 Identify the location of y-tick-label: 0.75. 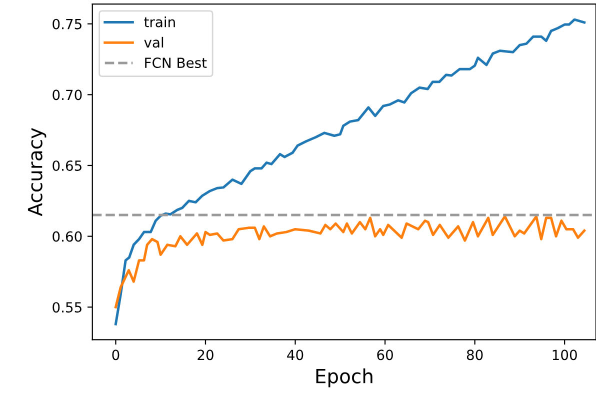
(67, 24).